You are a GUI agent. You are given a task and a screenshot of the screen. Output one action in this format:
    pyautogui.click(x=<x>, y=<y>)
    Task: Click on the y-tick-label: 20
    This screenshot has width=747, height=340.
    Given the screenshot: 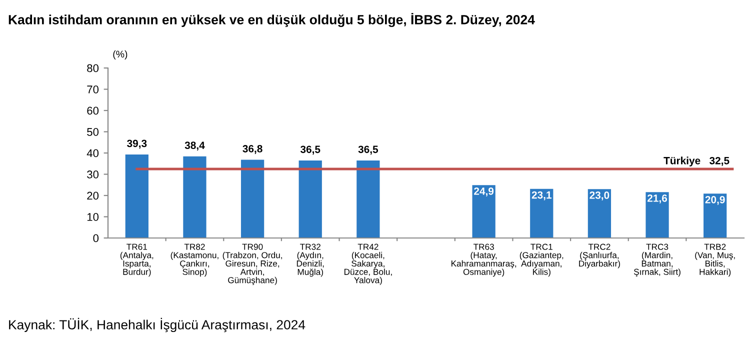 What is the action you would take?
    pyautogui.click(x=93, y=196)
    